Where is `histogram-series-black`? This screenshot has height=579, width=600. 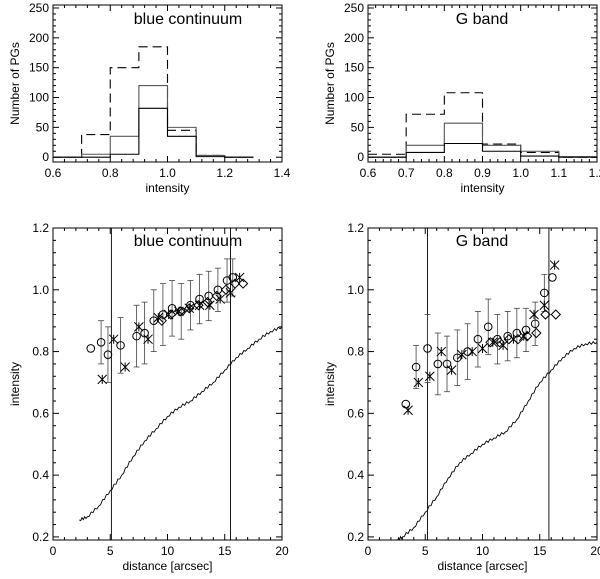 histogram-series-black is located at coordinates (482, 150).